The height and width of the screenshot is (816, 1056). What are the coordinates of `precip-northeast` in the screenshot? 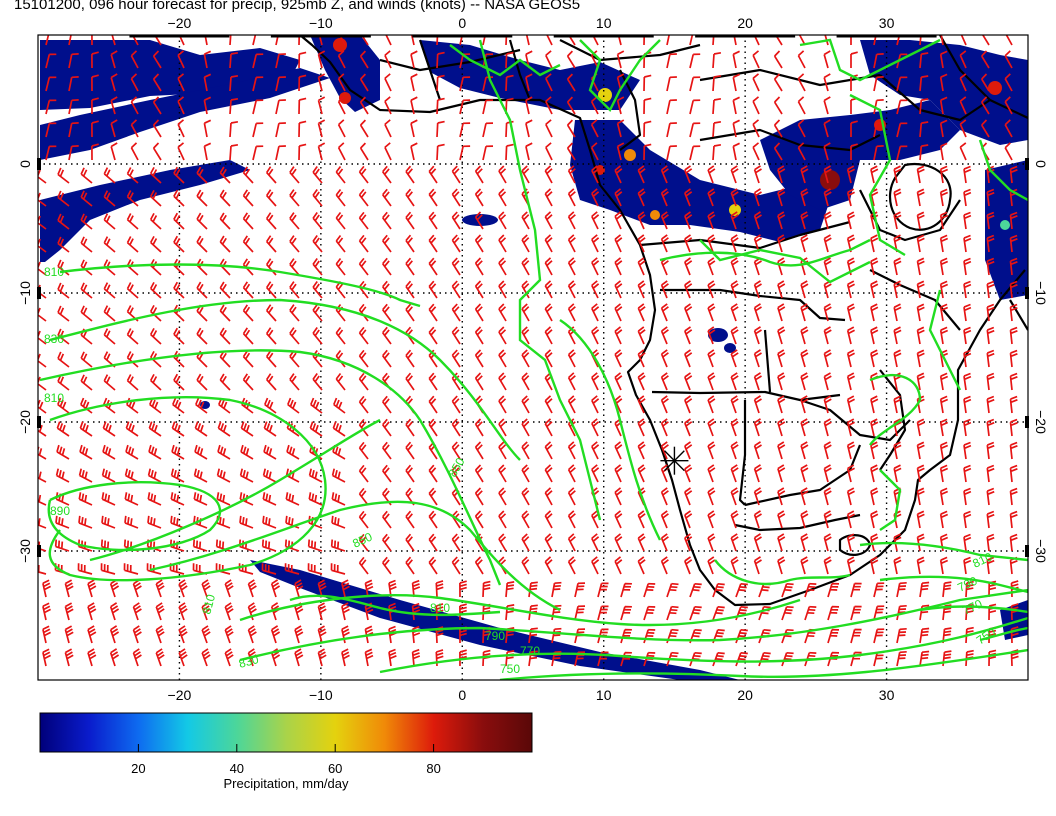 It's located at (944, 92).